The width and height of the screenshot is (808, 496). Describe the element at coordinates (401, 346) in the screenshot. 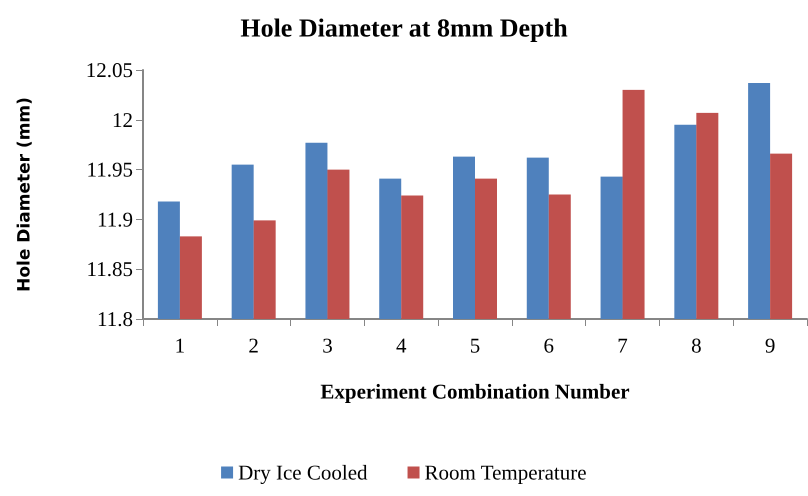

I see `x-tick-label: 4` at that location.